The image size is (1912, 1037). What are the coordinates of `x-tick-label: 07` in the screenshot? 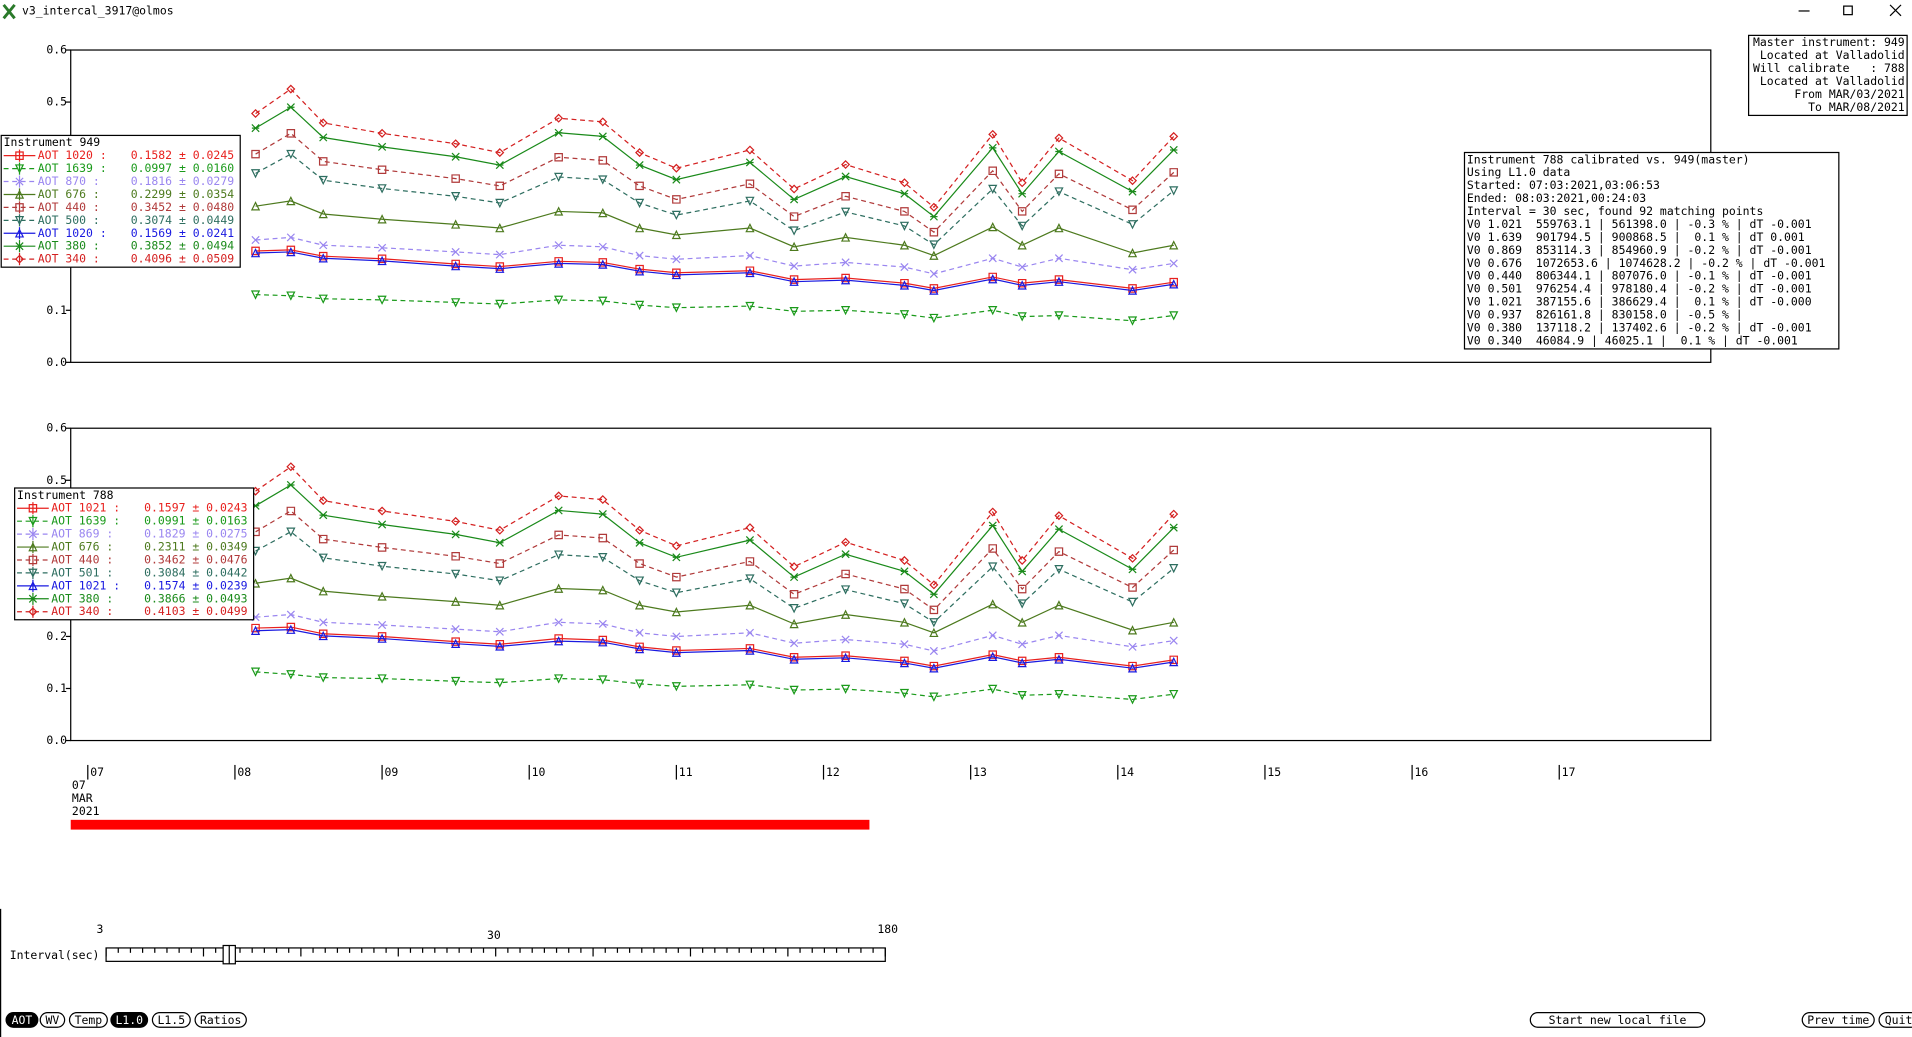 It's located at (97, 772).